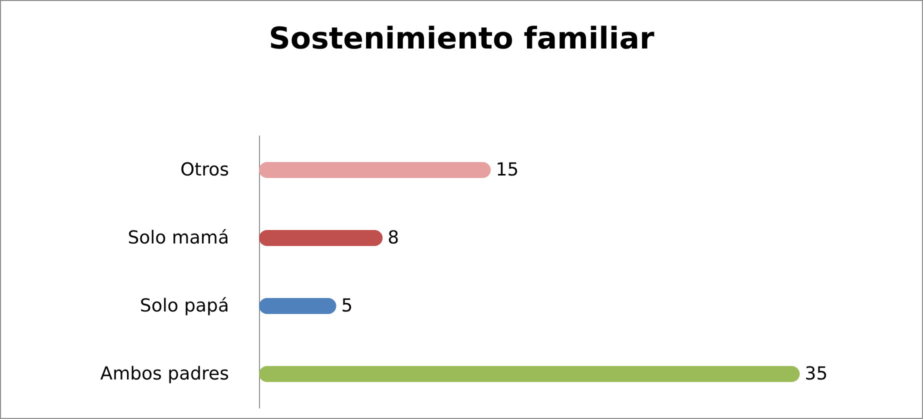 Image resolution: width=923 pixels, height=419 pixels. Describe the element at coordinates (164, 374) in the screenshot. I see `y-tick-label: Ambos padres` at that location.